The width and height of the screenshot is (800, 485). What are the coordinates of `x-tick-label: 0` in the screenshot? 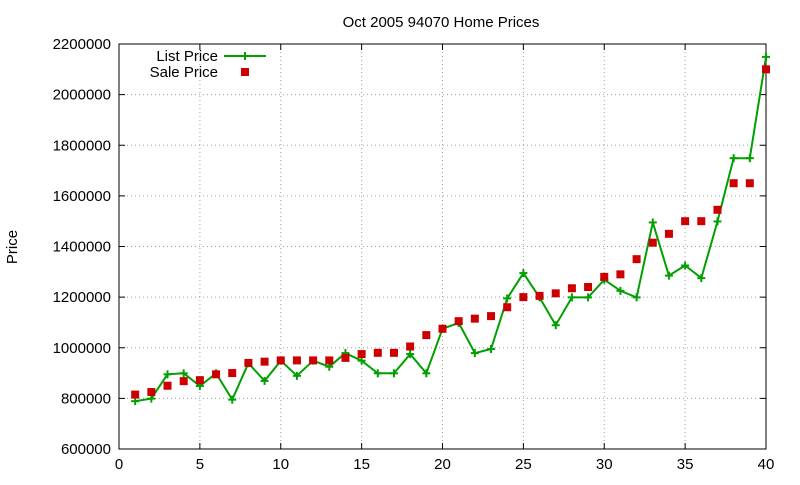 It's located at (119, 464).